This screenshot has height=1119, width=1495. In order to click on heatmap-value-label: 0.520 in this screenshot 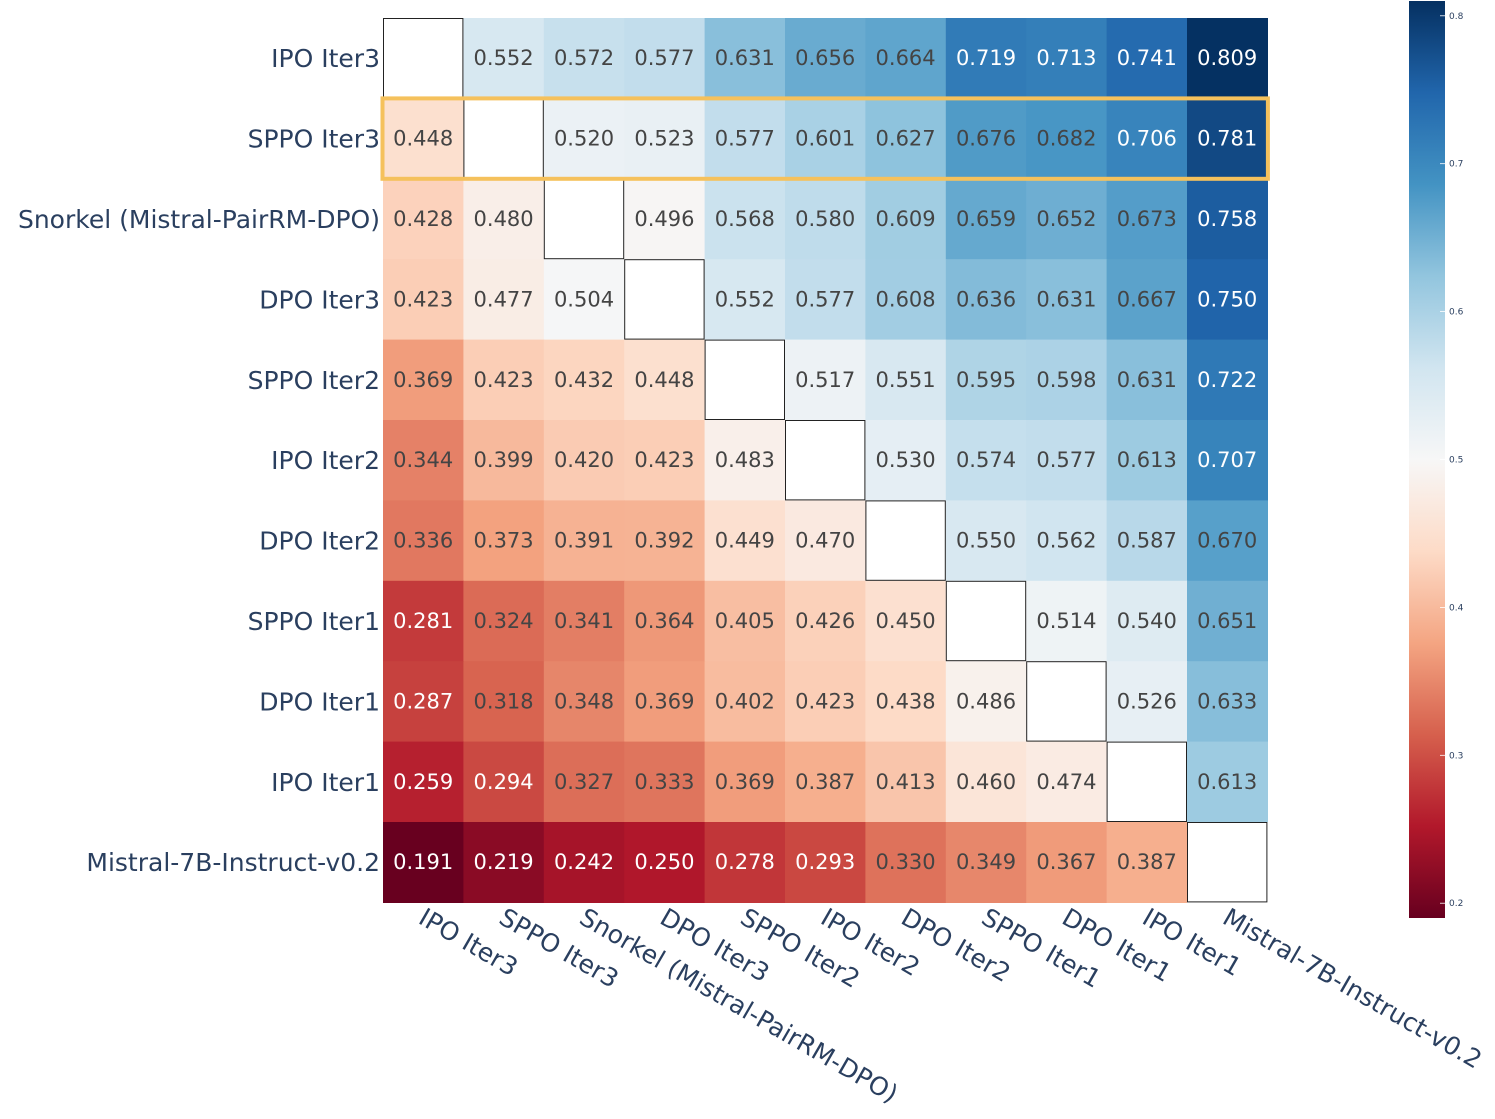, I will do `click(584, 139)`.